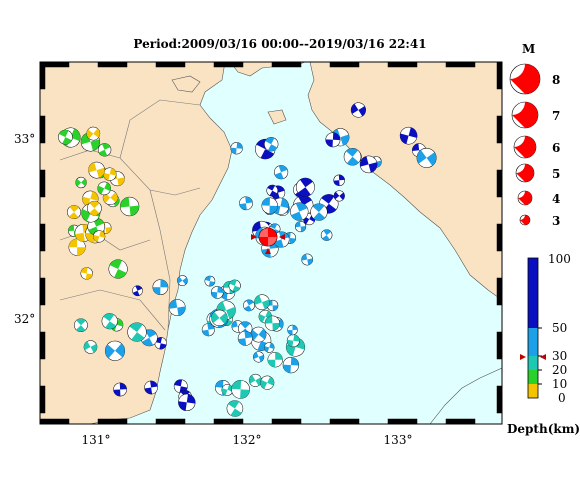  I want to click on magnitude-label-6: 6, so click(556, 148).